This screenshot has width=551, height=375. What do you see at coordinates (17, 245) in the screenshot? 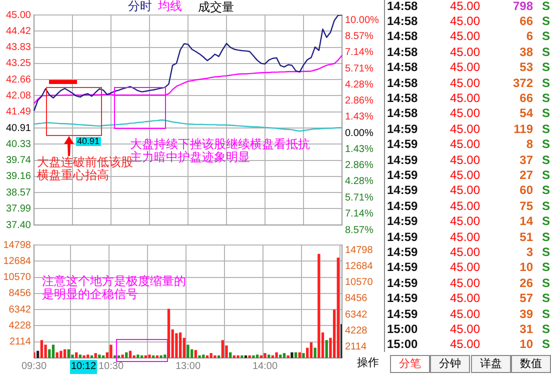
I see `y-tick-label: 14798` at bounding box center [17, 245].